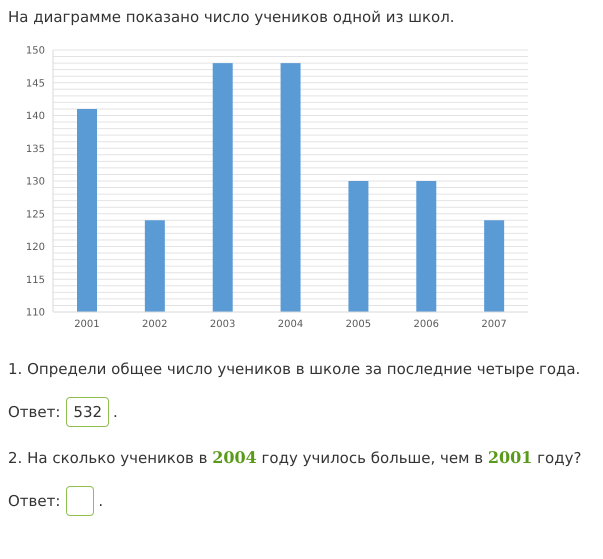 The image size is (603, 559). Describe the element at coordinates (35, 182) in the screenshot. I see `y-tick-label: 130` at that location.